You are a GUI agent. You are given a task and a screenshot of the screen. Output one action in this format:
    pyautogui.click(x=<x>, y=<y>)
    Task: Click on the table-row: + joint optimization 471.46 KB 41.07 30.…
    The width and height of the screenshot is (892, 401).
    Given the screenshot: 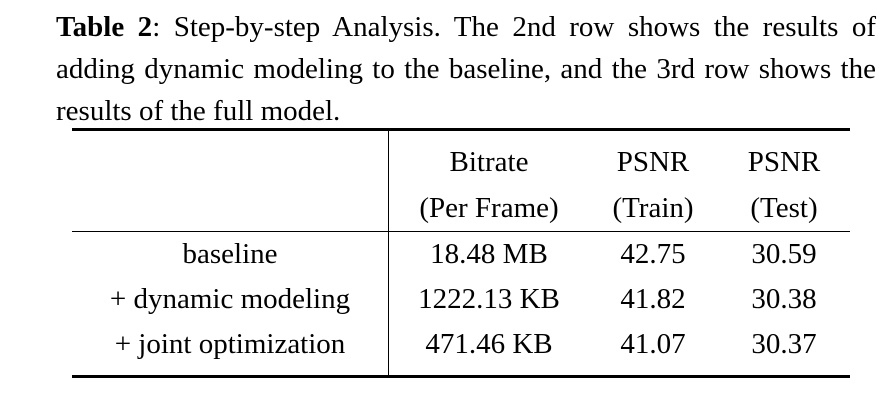 What is the action you would take?
    pyautogui.click(x=461, y=344)
    